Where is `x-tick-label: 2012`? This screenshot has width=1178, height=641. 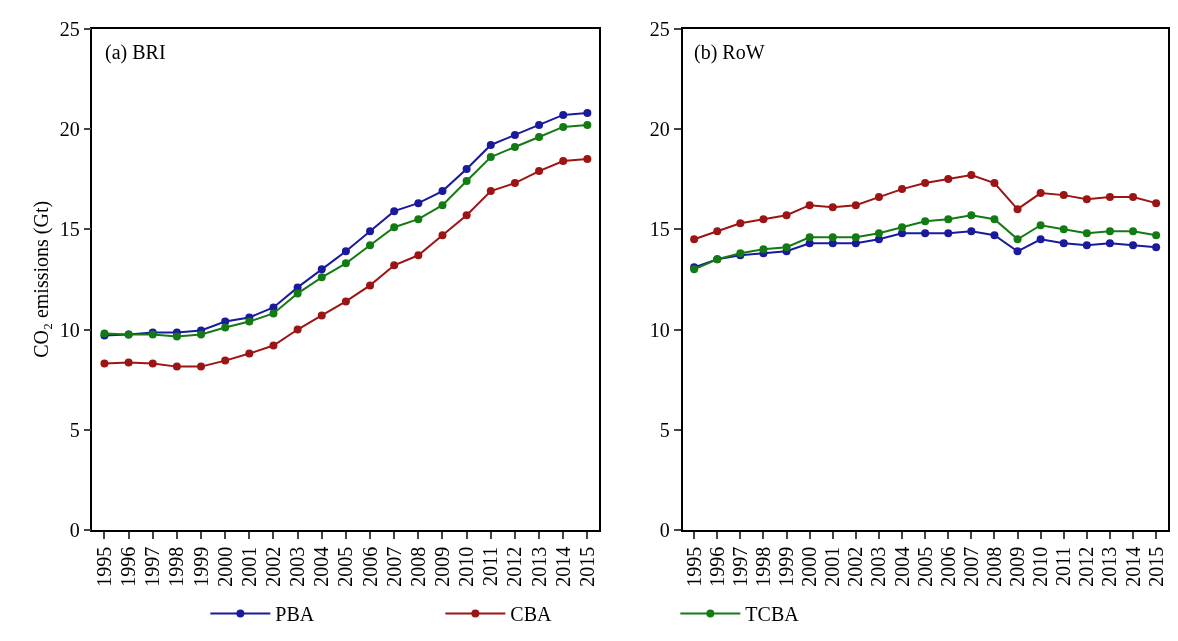
x-tick-label: 2012 is located at coordinates (1086, 566).